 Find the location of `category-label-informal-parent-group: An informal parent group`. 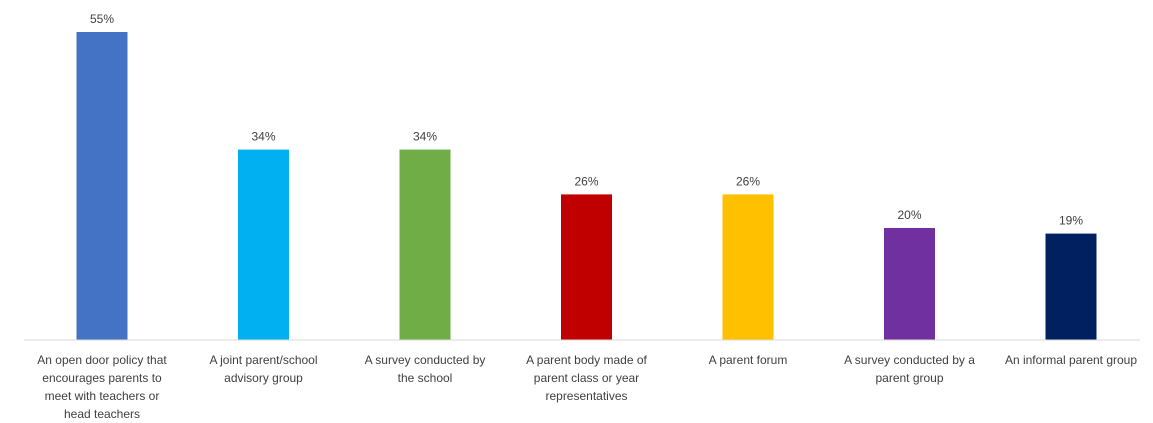

category-label-informal-parent-group: An informal parent group is located at coordinates (1071, 360).